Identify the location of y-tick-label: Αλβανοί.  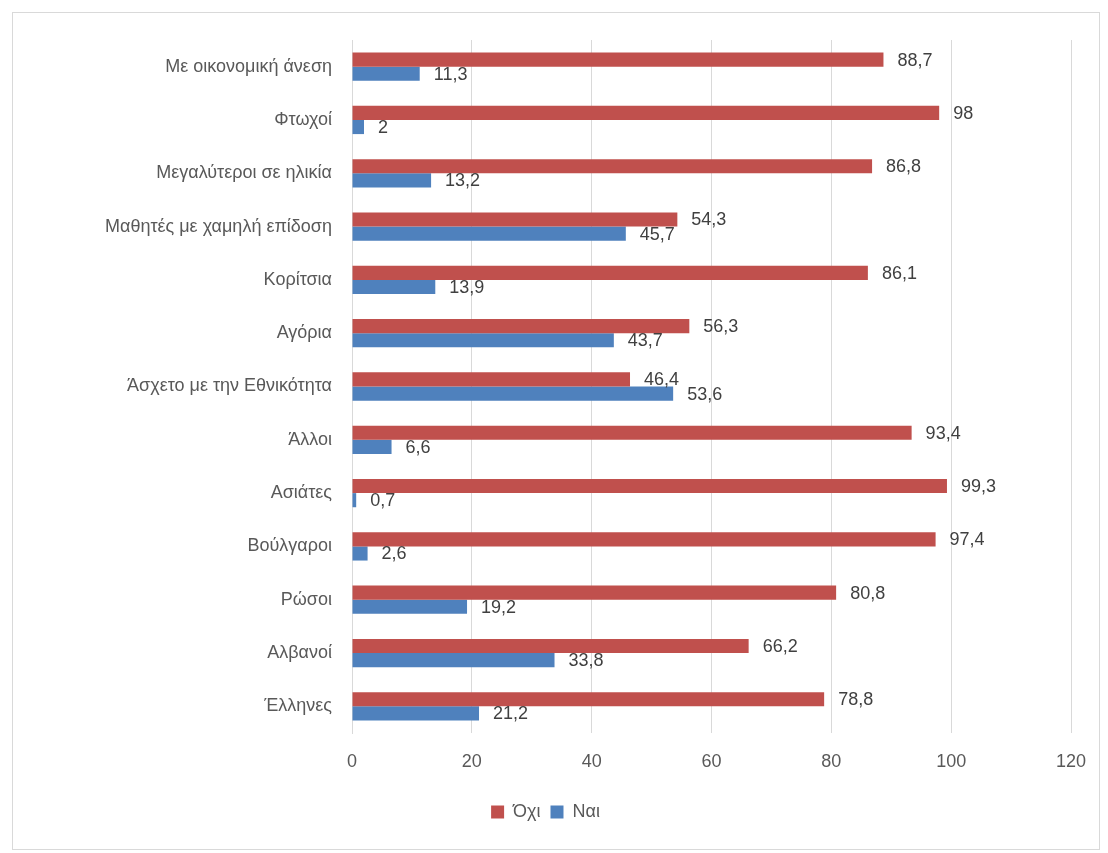
(299, 652).